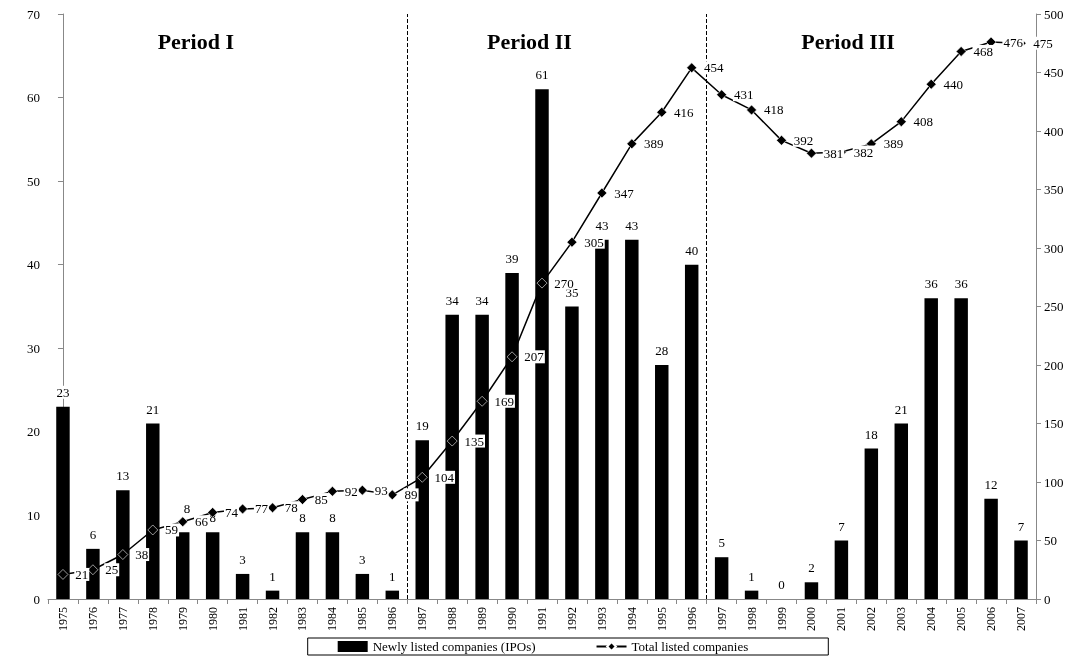 The height and width of the screenshot is (657, 1086). What do you see at coordinates (961, 619) in the screenshot?
I see `x-tick-label: 2005` at bounding box center [961, 619].